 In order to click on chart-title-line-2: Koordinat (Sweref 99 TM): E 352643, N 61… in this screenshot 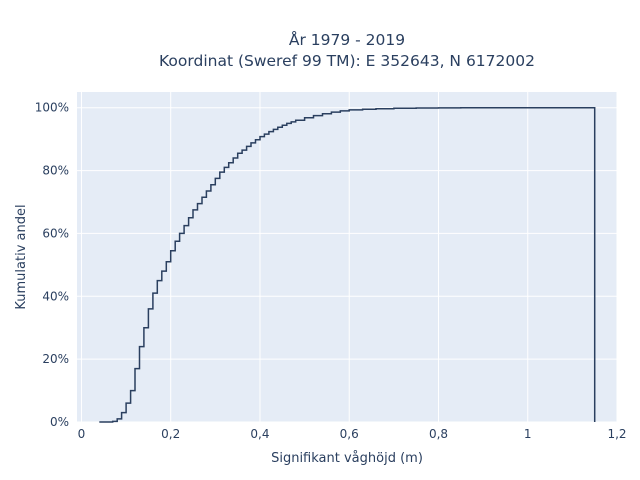, I will do `click(347, 61)`.